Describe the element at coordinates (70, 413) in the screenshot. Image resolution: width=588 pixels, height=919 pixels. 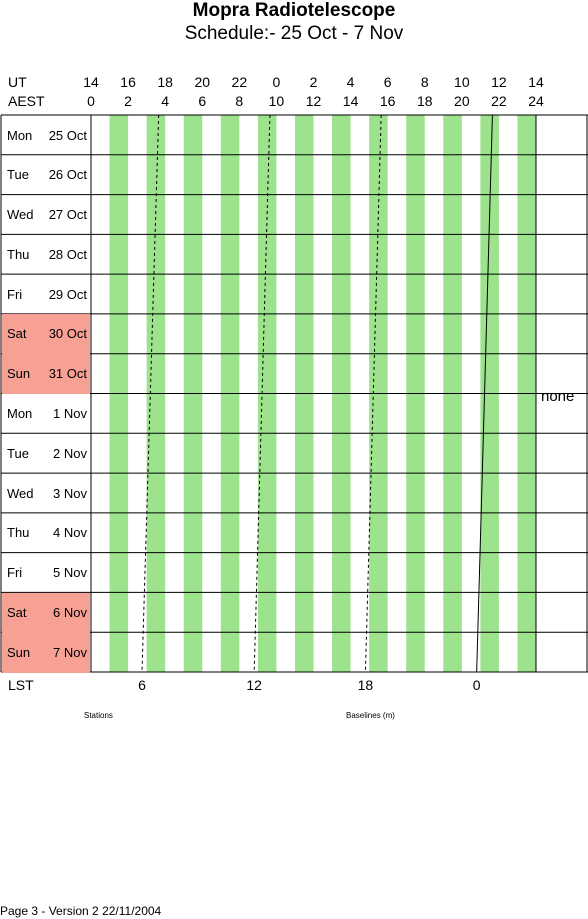
I see `day-date: 1 Nov` at that location.